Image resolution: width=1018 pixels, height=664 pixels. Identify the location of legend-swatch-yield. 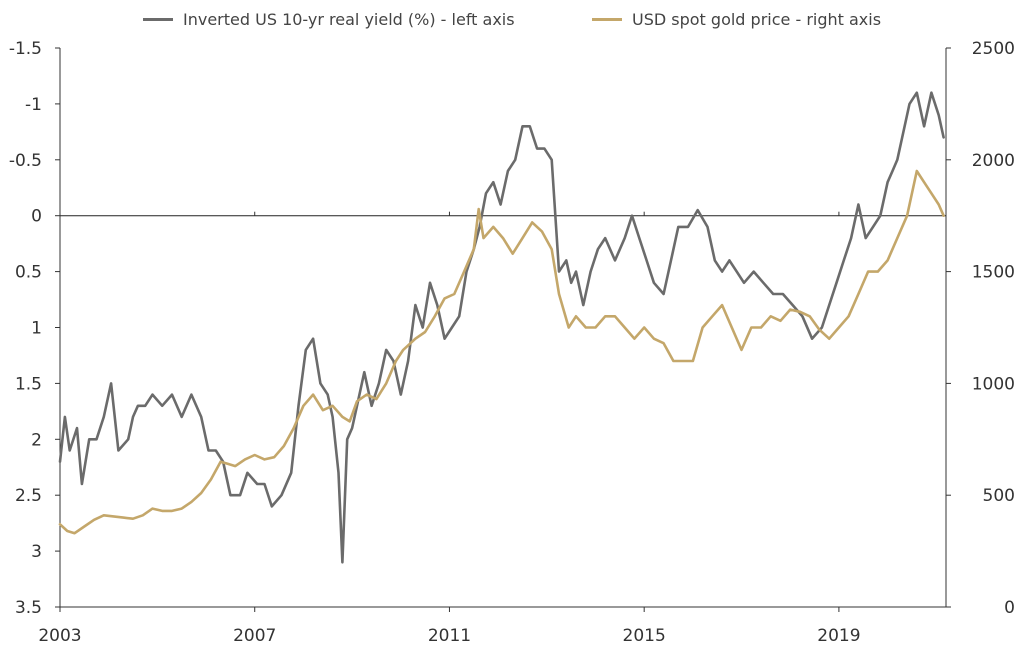
(158, 19).